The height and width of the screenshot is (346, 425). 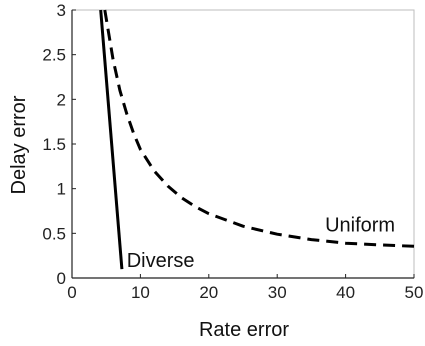 What do you see at coordinates (161, 261) in the screenshot?
I see `annotation-diverse: Diverse` at bounding box center [161, 261].